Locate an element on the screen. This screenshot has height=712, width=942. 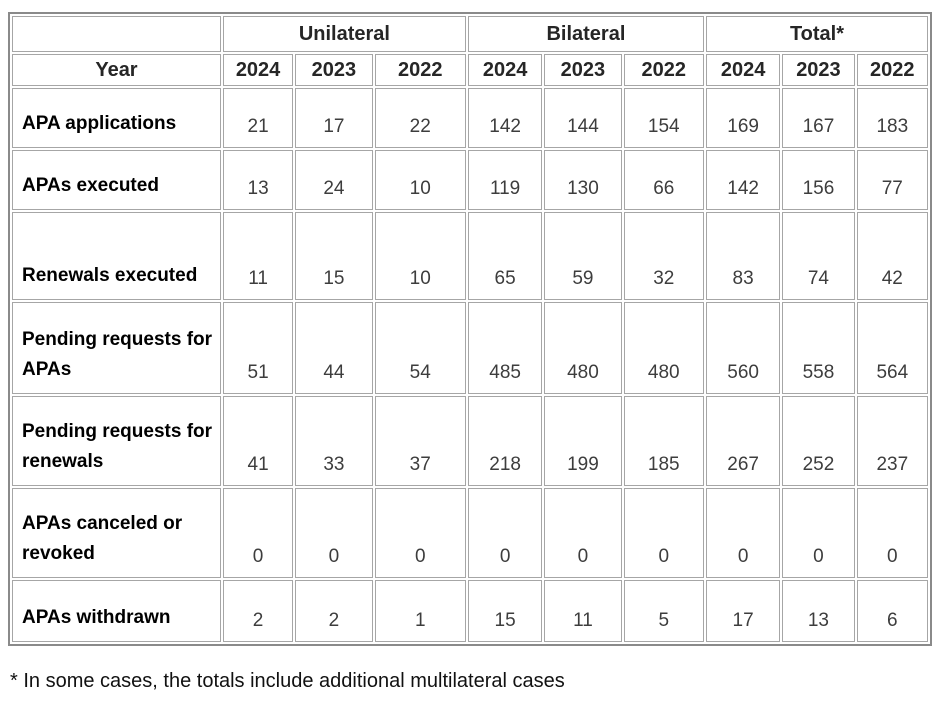
value-cell: 558 is located at coordinates (818, 348).